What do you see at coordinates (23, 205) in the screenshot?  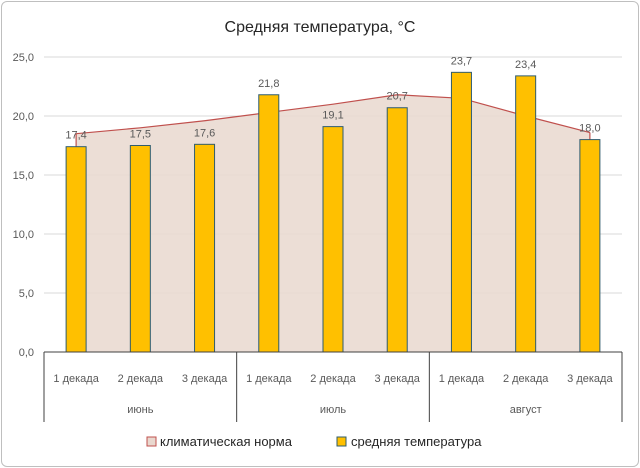 I see `y-axis: 0,0 5,0 10,0 15,0 20,0 25,0` at bounding box center [23, 205].